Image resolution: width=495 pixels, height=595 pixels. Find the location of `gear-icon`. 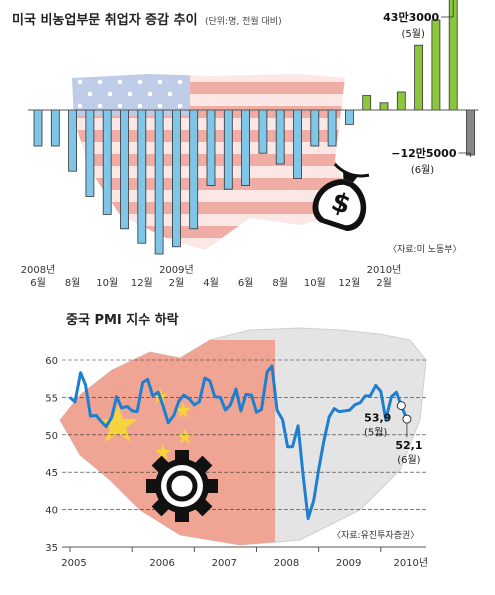

gear-icon is located at coordinates (182, 486).